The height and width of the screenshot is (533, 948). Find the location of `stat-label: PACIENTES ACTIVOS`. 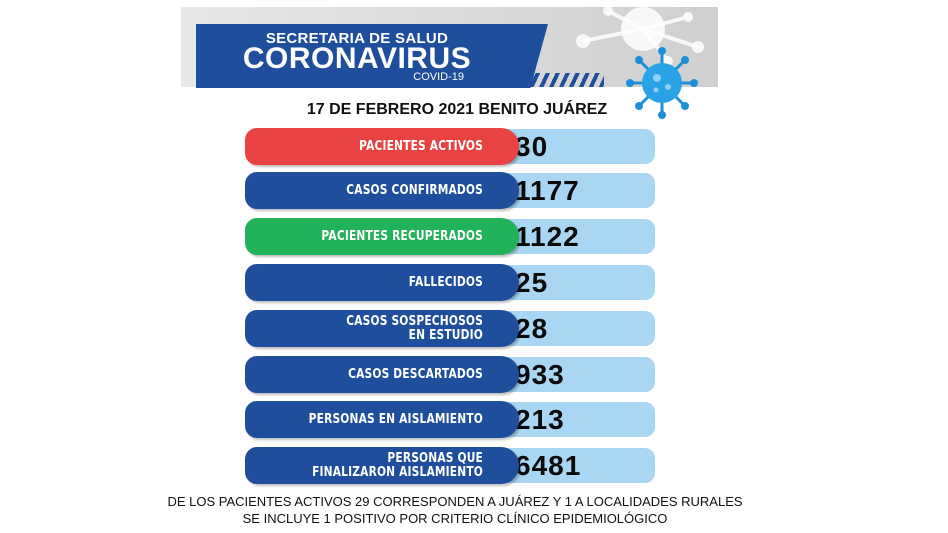

stat-label: PACIENTES ACTIVOS is located at coordinates (421, 146).